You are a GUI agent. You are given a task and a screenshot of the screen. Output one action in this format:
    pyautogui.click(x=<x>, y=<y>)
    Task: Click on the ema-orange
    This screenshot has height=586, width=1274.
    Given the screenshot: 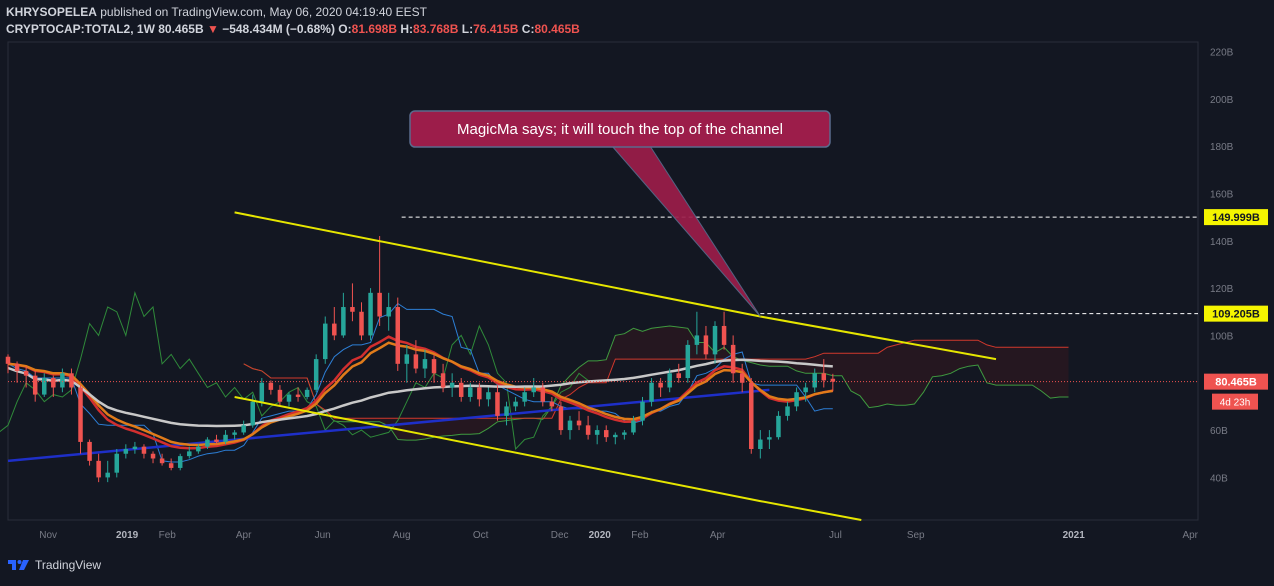 What is the action you would take?
    pyautogui.click(x=420, y=394)
    